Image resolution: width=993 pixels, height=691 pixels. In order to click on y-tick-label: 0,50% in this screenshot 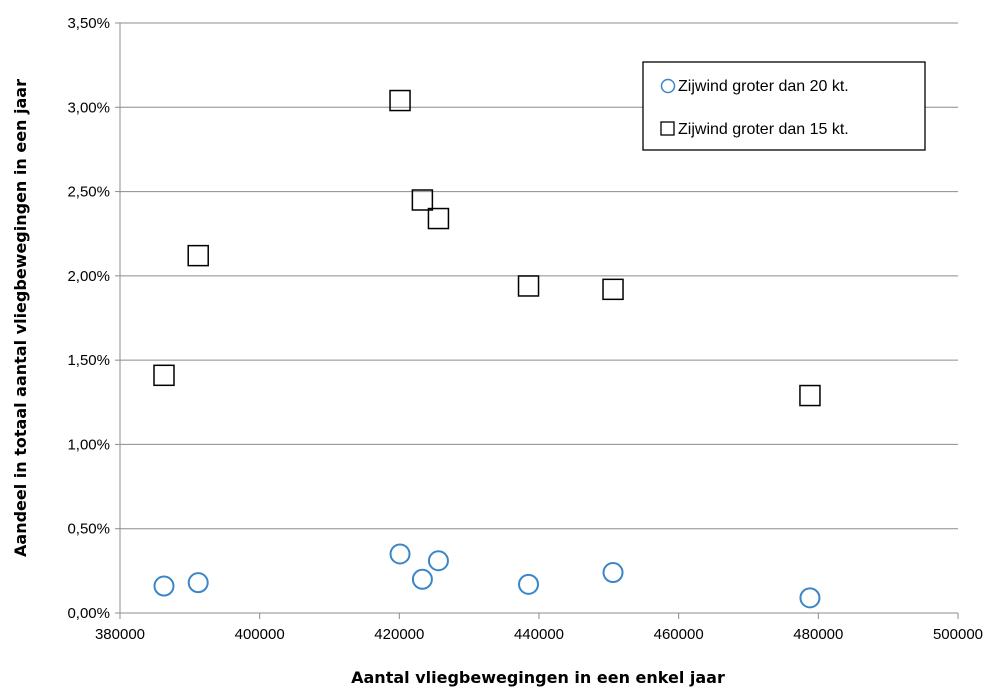, I will do `click(88, 529)`.